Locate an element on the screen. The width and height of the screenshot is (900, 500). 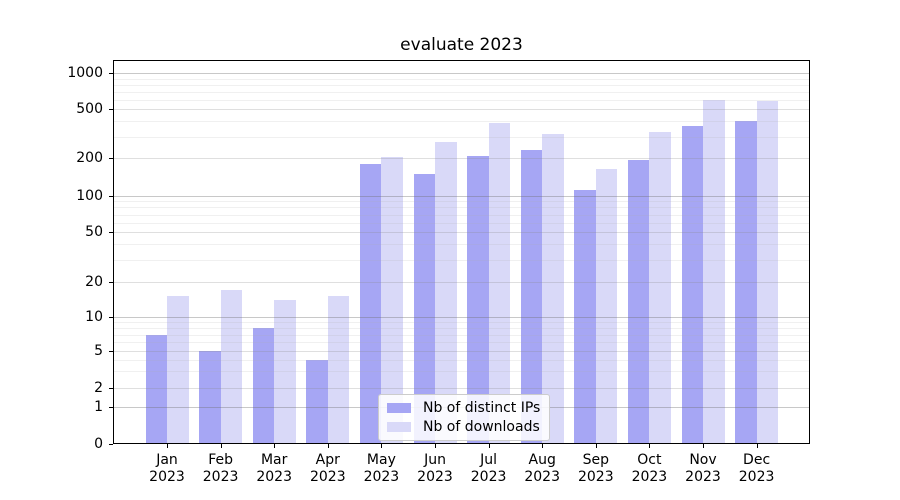
x-tick-label-oct-2023: Oct 2023 is located at coordinates (649, 469).